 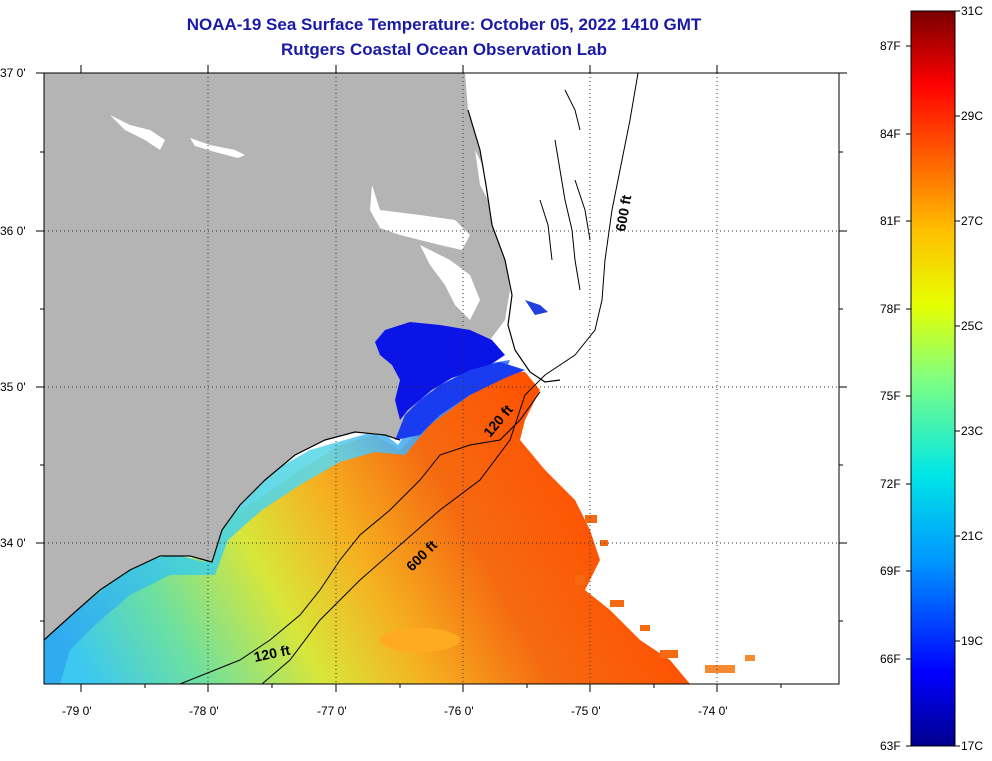 What do you see at coordinates (459, 711) in the screenshot?
I see `lon-label-76: -76 0'` at bounding box center [459, 711].